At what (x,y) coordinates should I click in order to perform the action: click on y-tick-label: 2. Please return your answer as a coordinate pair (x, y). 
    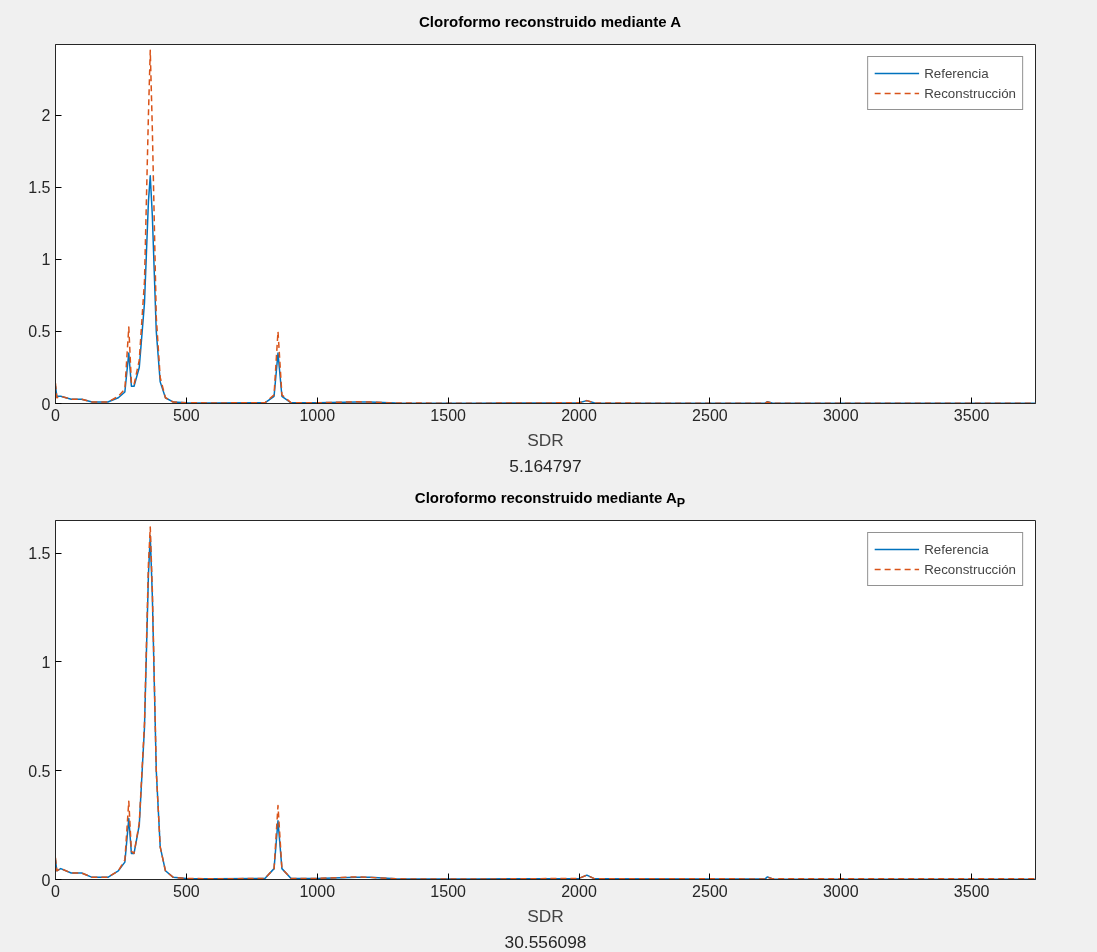
    Looking at the image, I should click on (46, 116).